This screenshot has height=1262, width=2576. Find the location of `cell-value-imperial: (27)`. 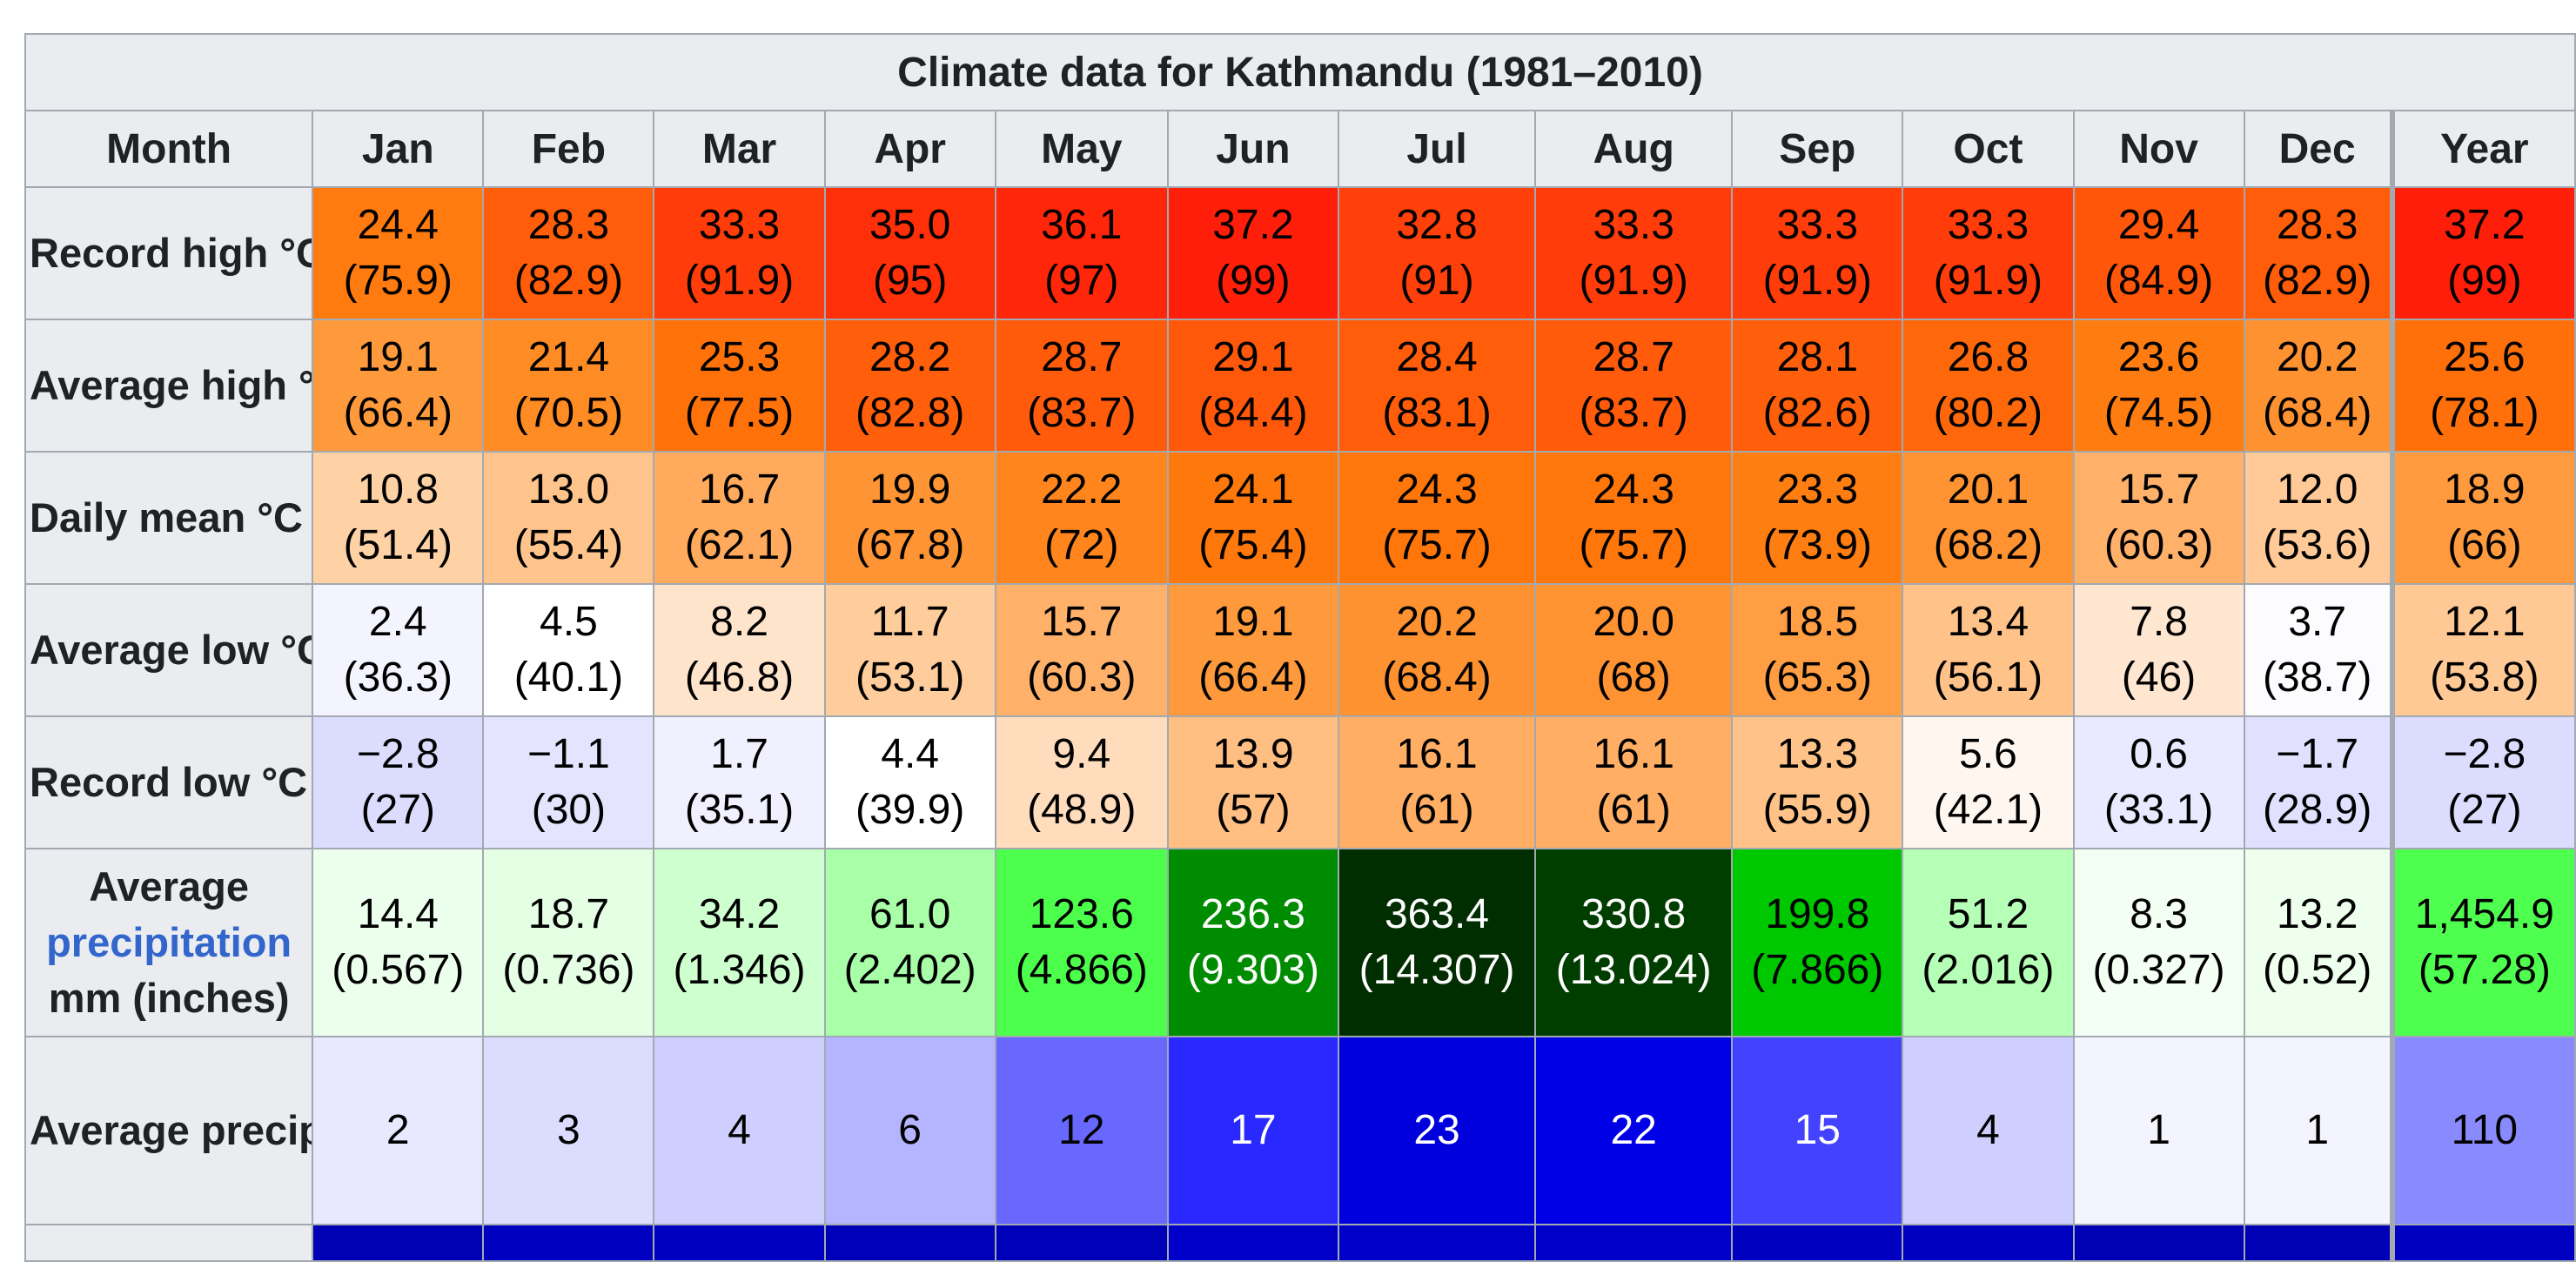

cell-value-imperial: (27) is located at coordinates (397, 810).